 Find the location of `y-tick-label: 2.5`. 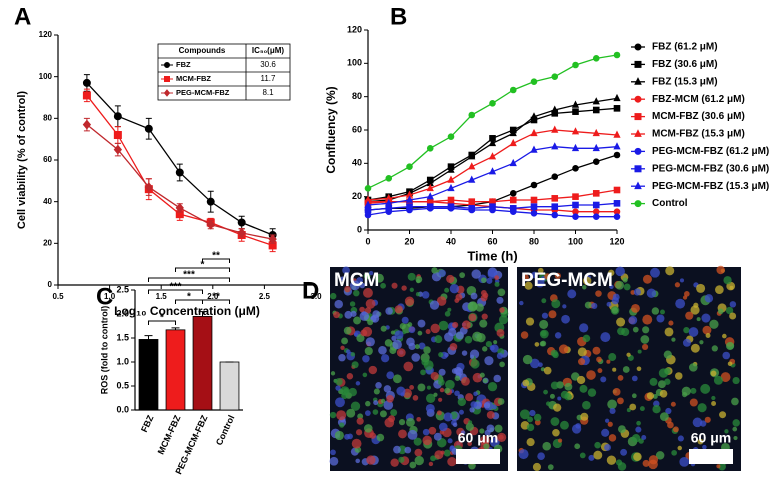

y-tick-label: 2.5 is located at coordinates (122, 289).